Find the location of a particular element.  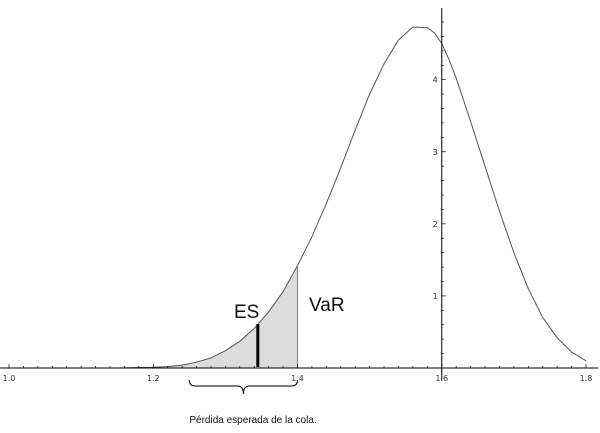

y-tick-label: 3 is located at coordinates (435, 152).